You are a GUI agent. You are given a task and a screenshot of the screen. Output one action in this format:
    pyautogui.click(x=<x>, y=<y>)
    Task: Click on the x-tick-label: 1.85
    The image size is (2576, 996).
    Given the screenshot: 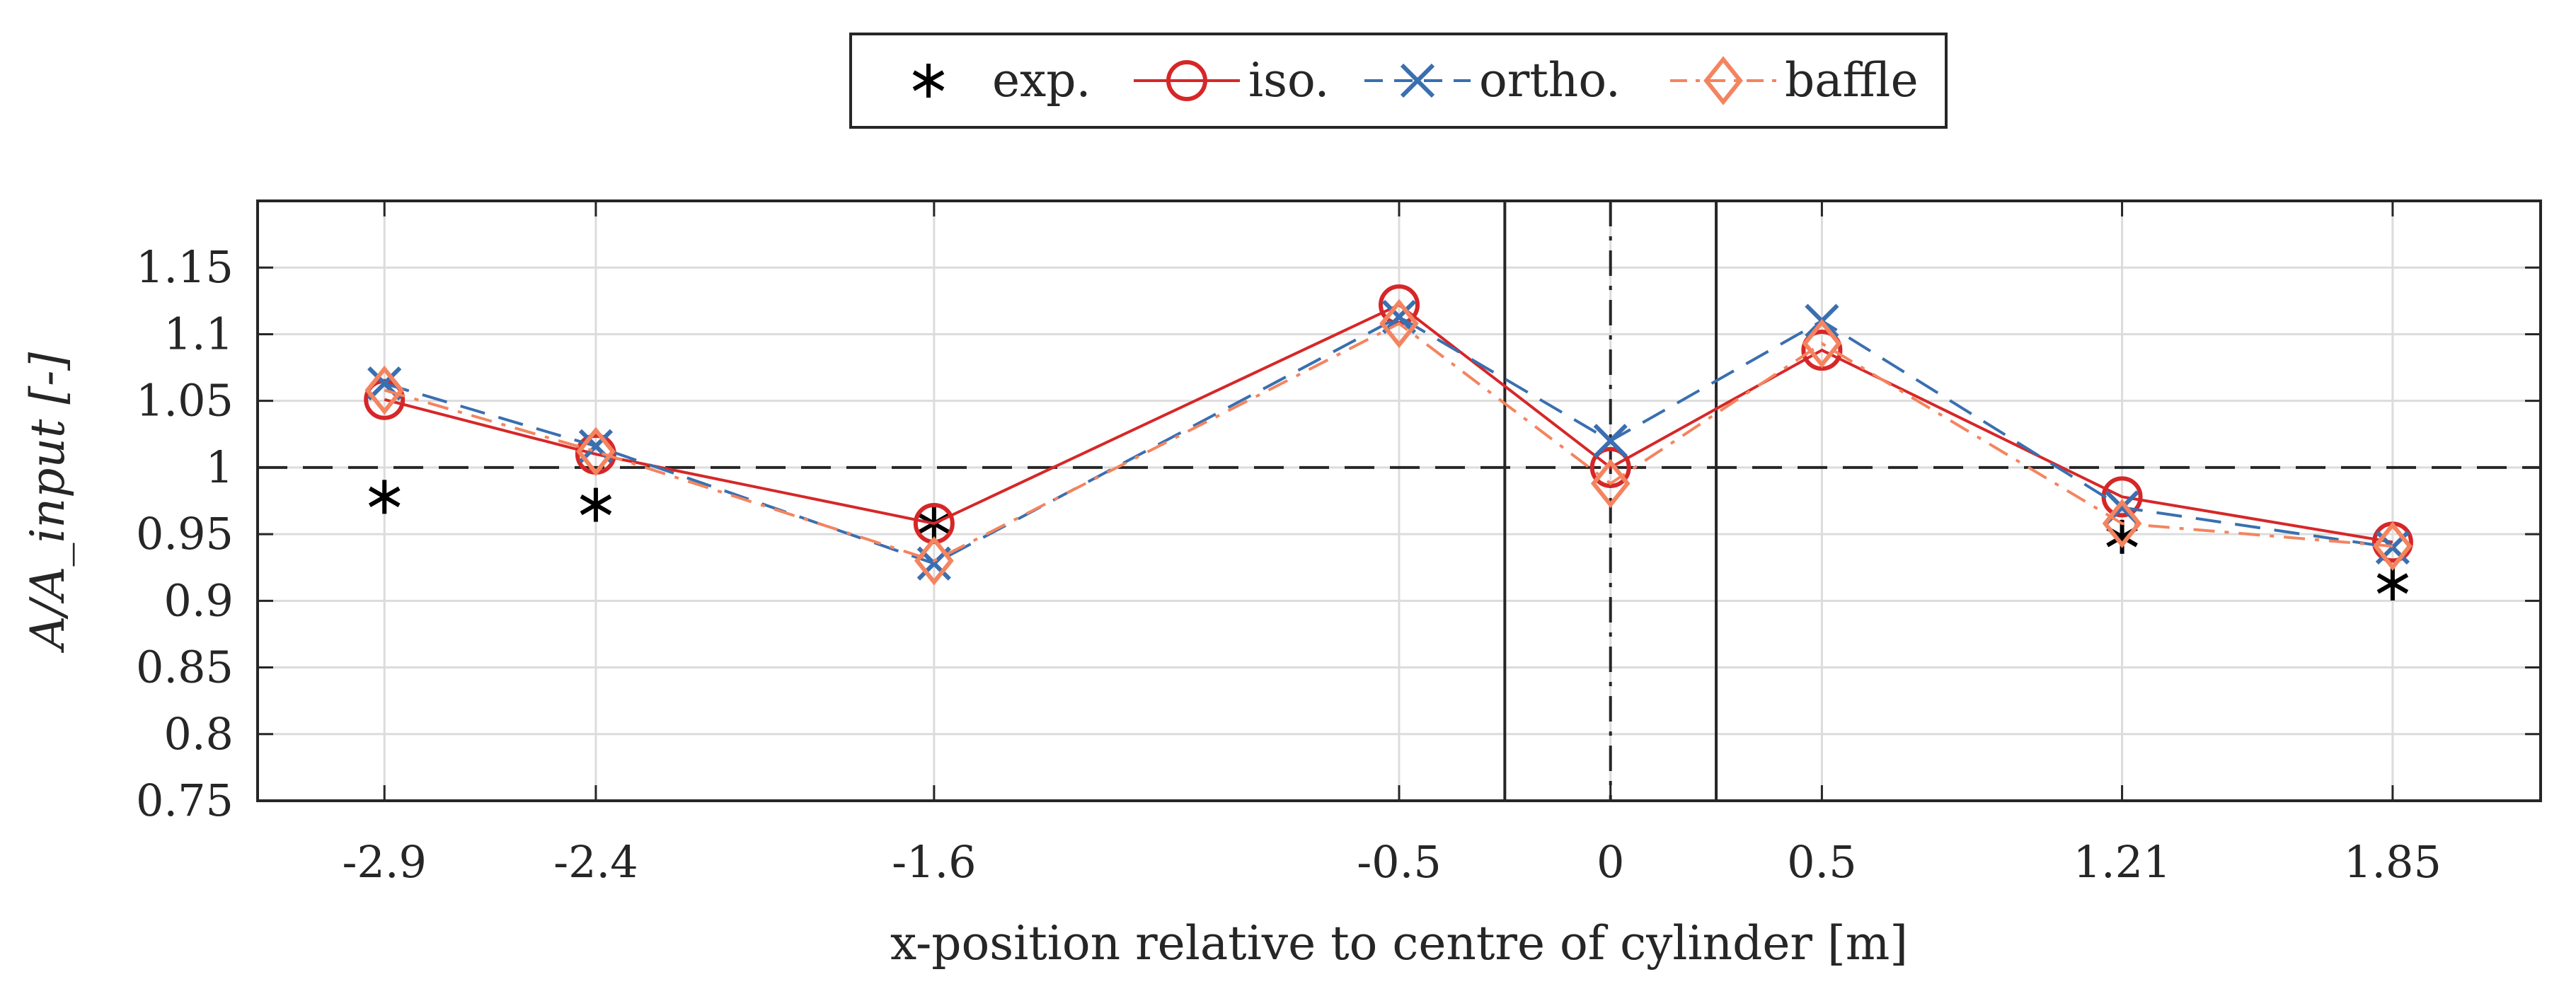 What is the action you would take?
    pyautogui.click(x=2393, y=862)
    